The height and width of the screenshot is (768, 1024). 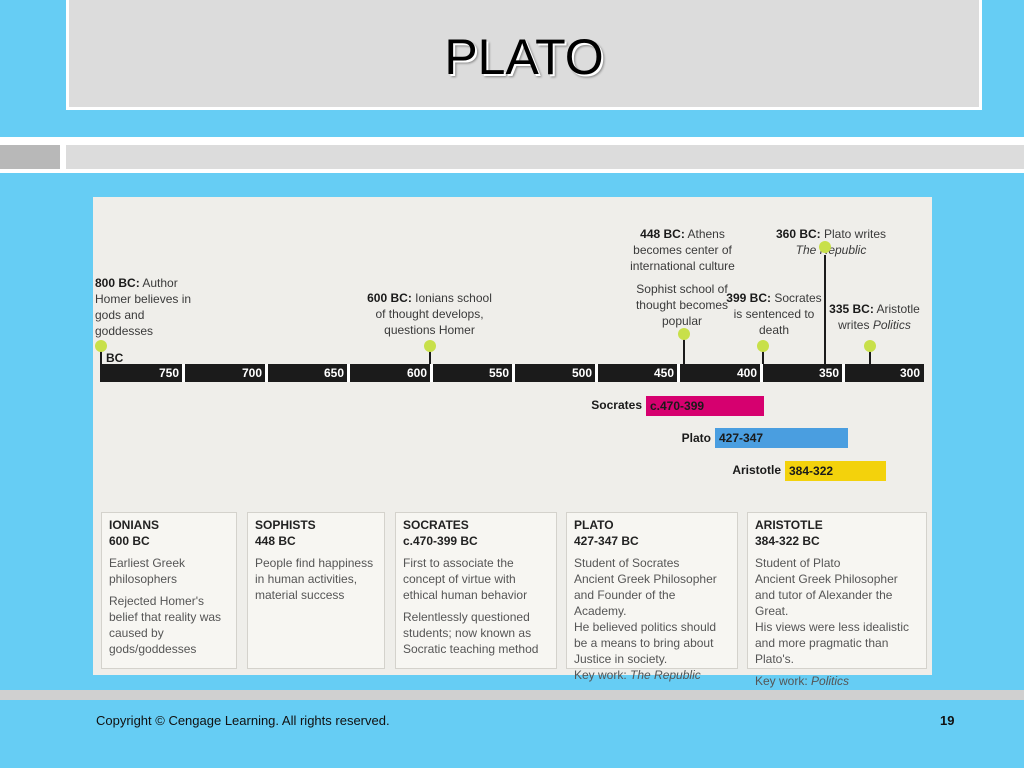 What do you see at coordinates (440, 541) in the screenshot?
I see `card-socrates-date: c.470-399 BC` at bounding box center [440, 541].